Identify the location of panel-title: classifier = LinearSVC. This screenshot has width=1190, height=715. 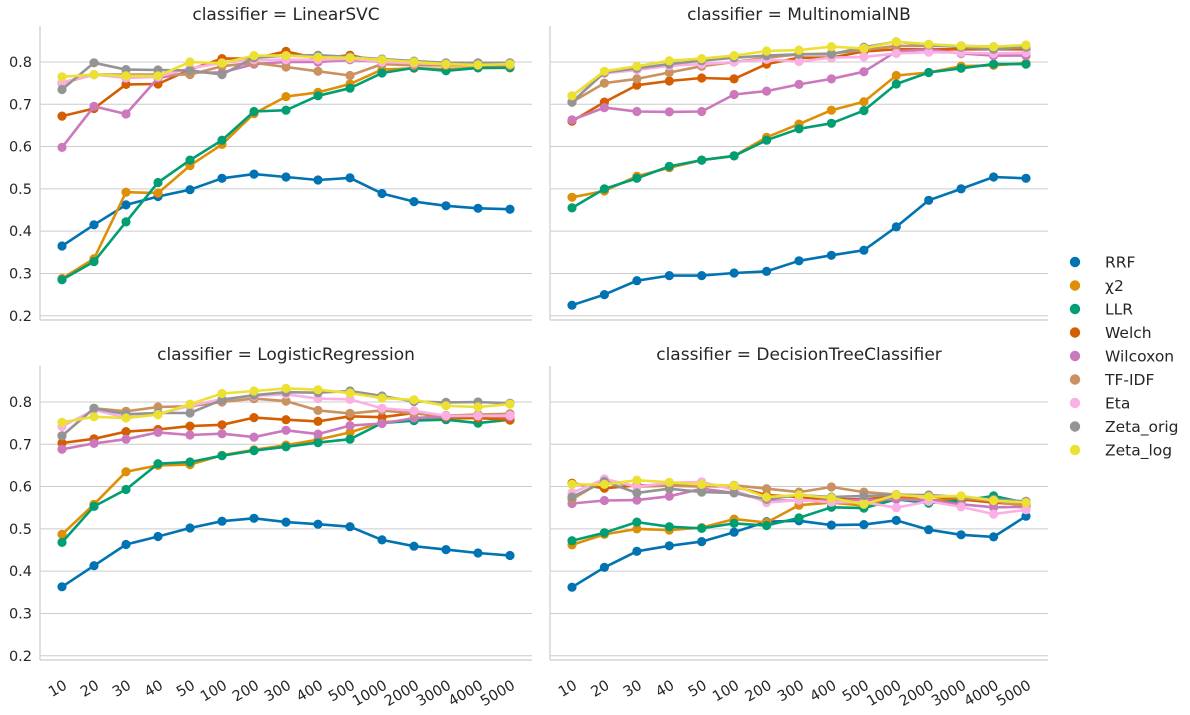
(285, 15).